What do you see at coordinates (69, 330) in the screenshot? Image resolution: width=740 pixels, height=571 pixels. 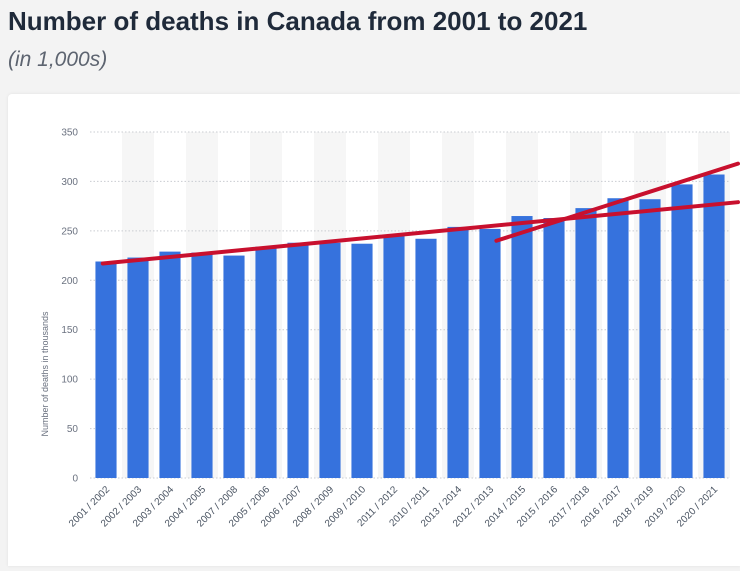 I see `y-tick-label: 150` at bounding box center [69, 330].